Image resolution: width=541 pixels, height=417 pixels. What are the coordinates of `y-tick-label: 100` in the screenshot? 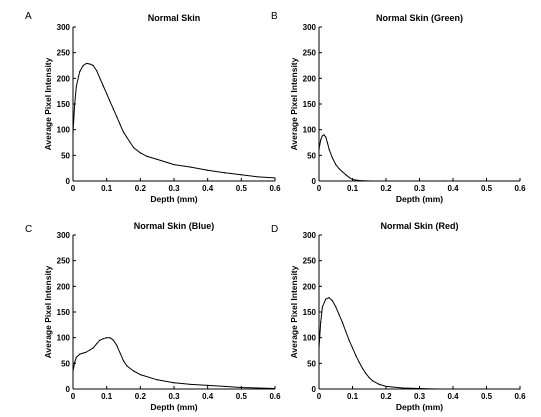 It's located at (310, 338).